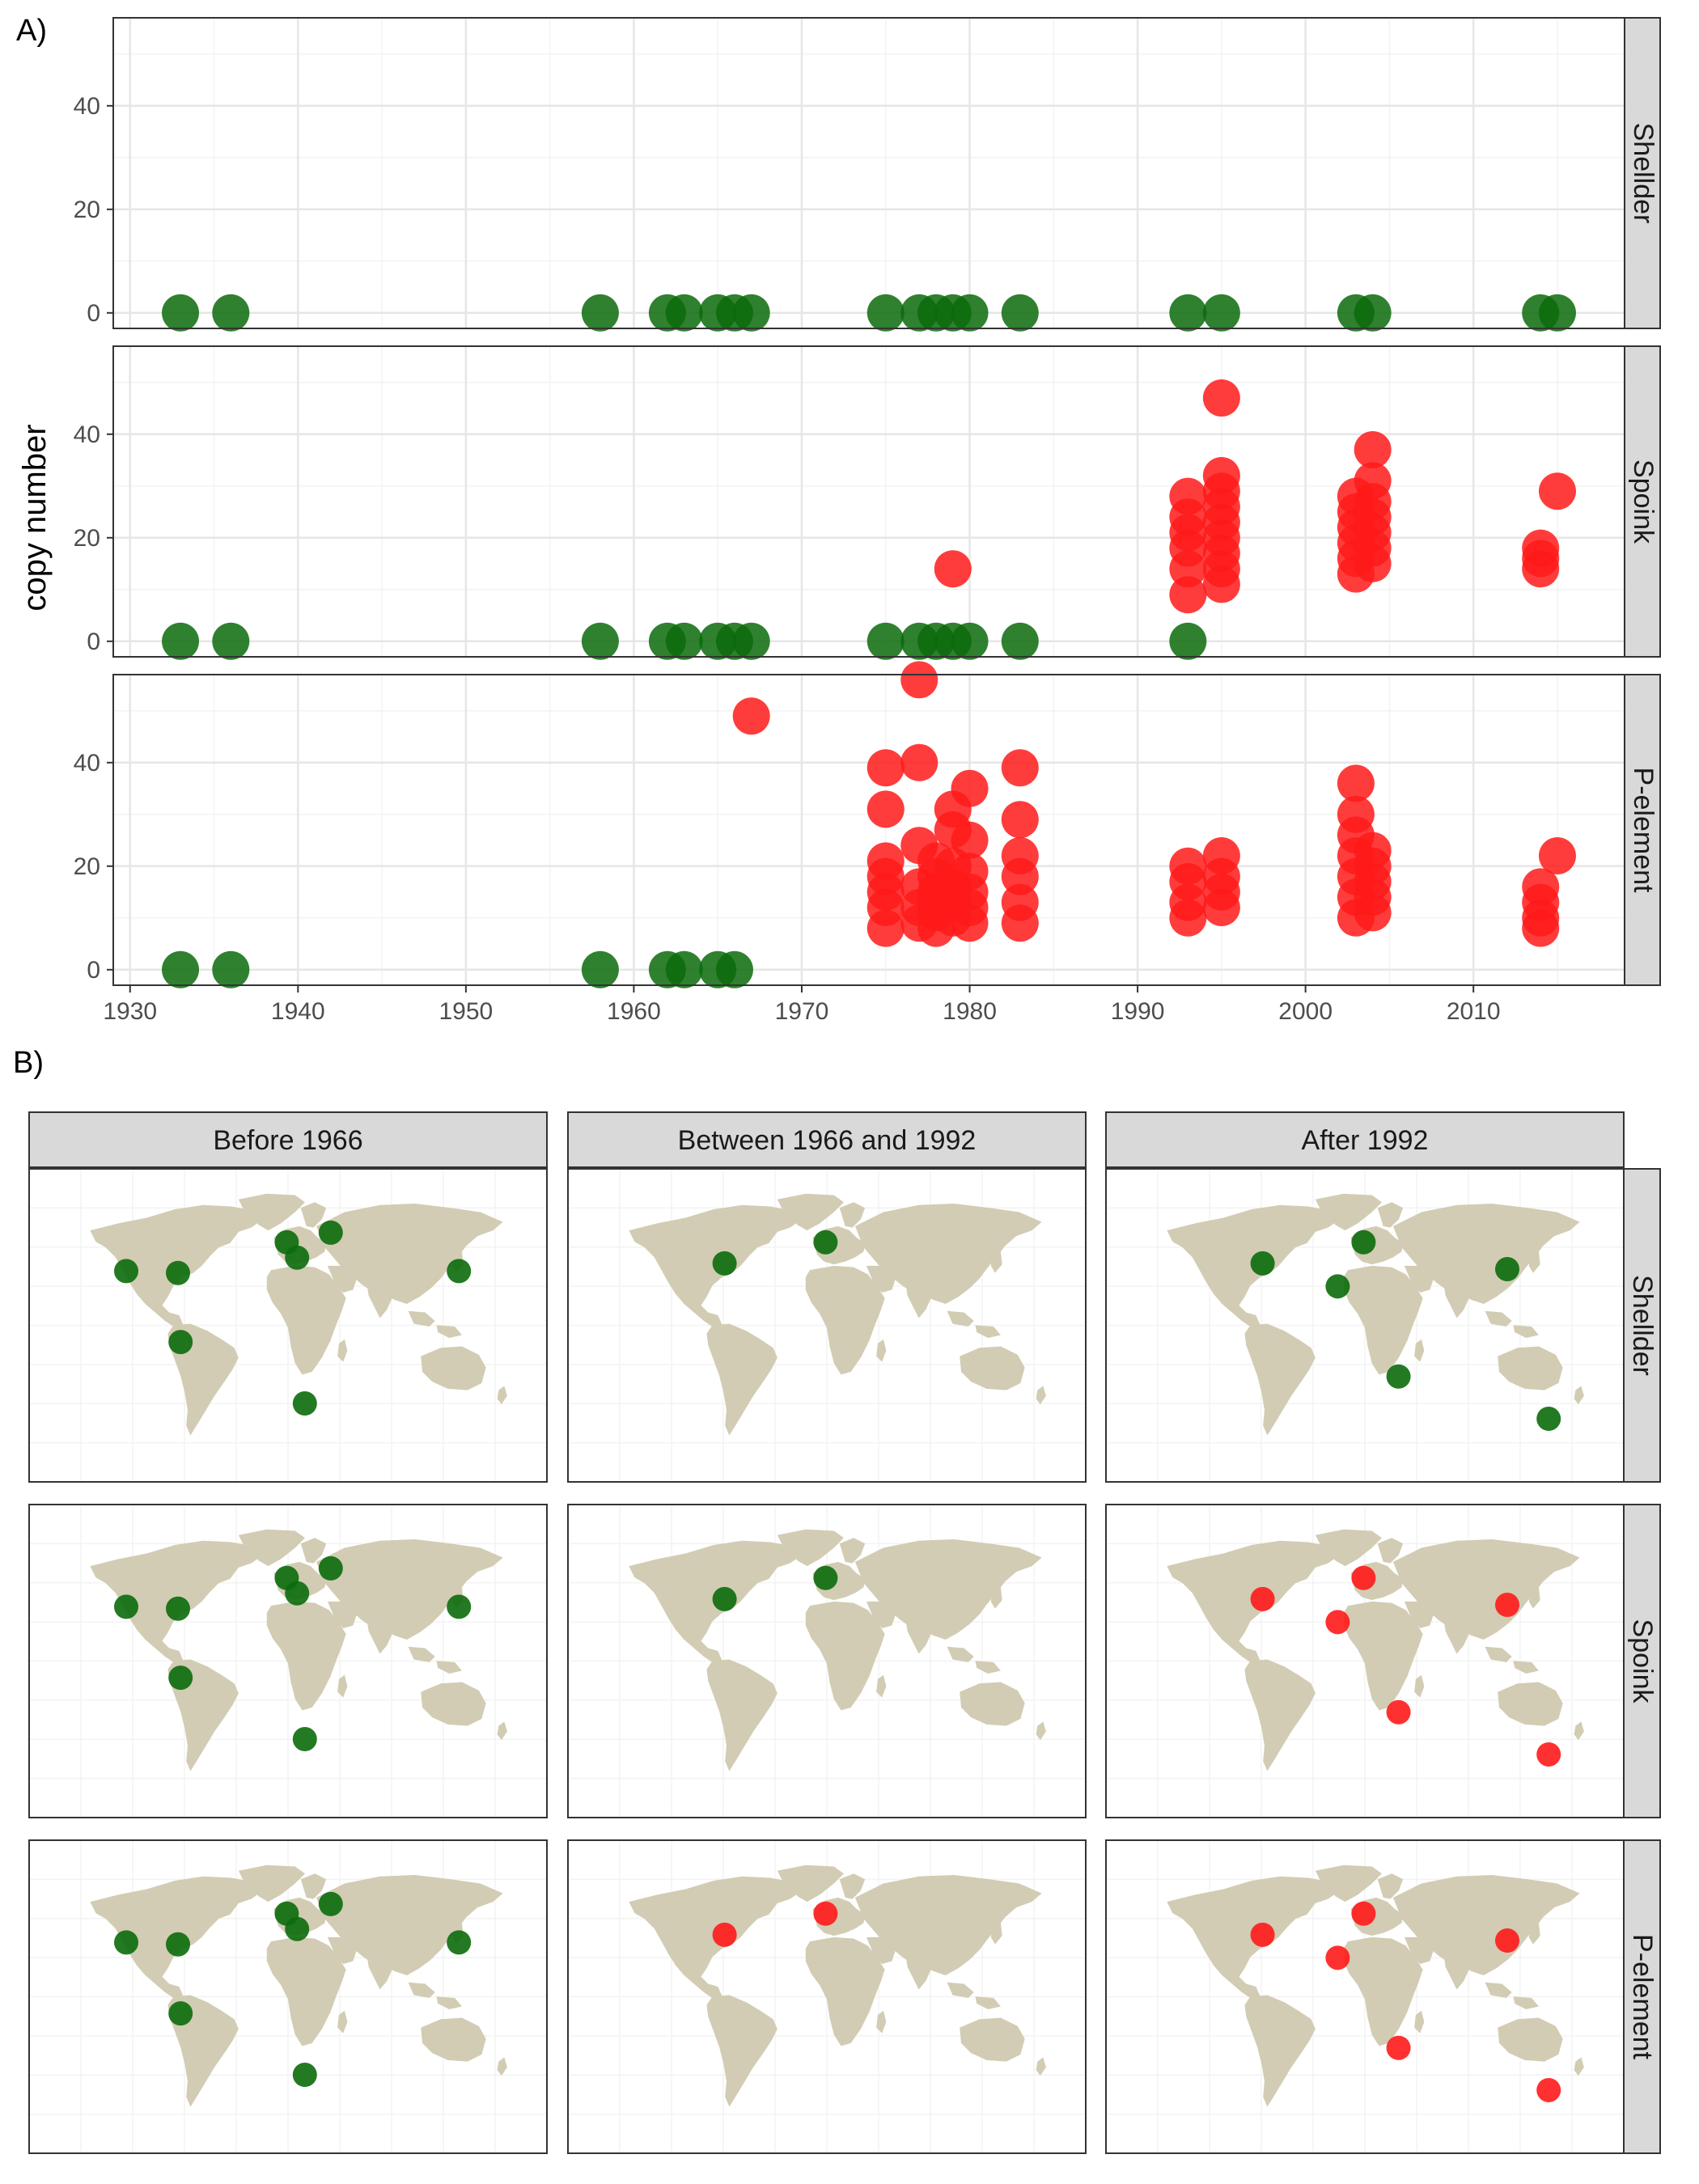 This screenshot has height=2184, width=1699. I want to click on column-strip: After 1992, so click(1365, 1139).